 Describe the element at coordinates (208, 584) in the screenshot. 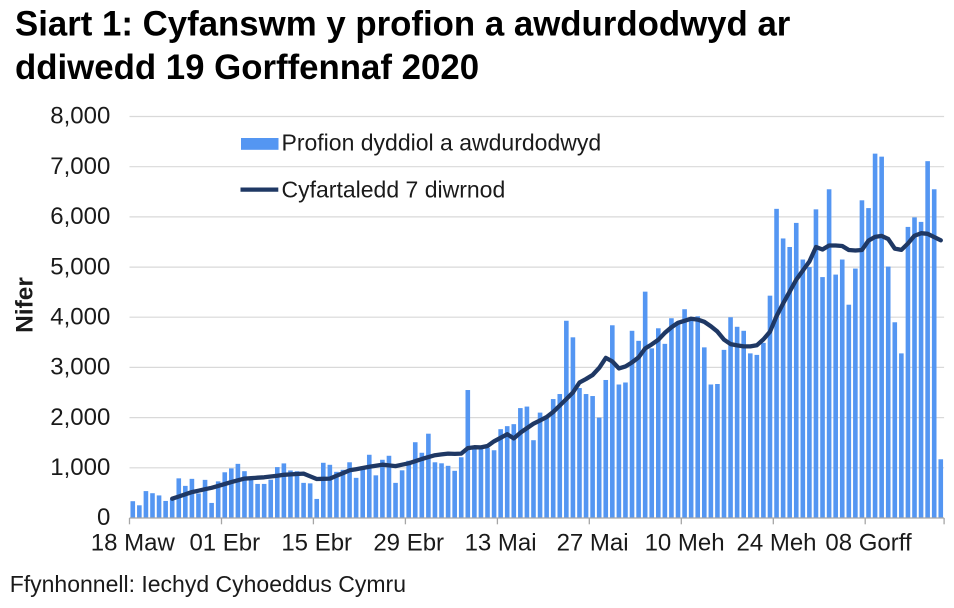

I see `svg-text:Ffynhonnell: Iechyd Cyhoeddus: Ffynhonnell: Iechyd Cyhoeddus Cymru` at that location.